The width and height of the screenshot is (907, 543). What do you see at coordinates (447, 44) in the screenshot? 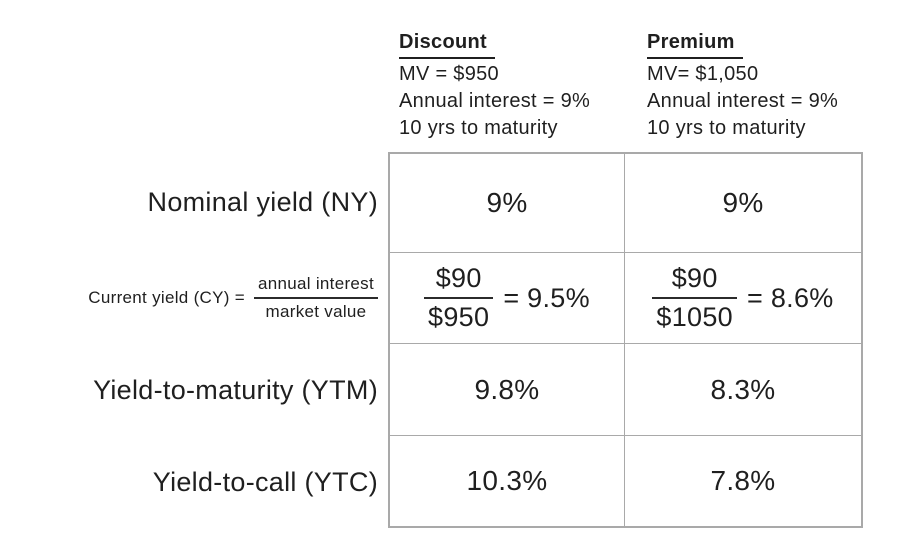
I see `discount-title: Discount` at bounding box center [447, 44].